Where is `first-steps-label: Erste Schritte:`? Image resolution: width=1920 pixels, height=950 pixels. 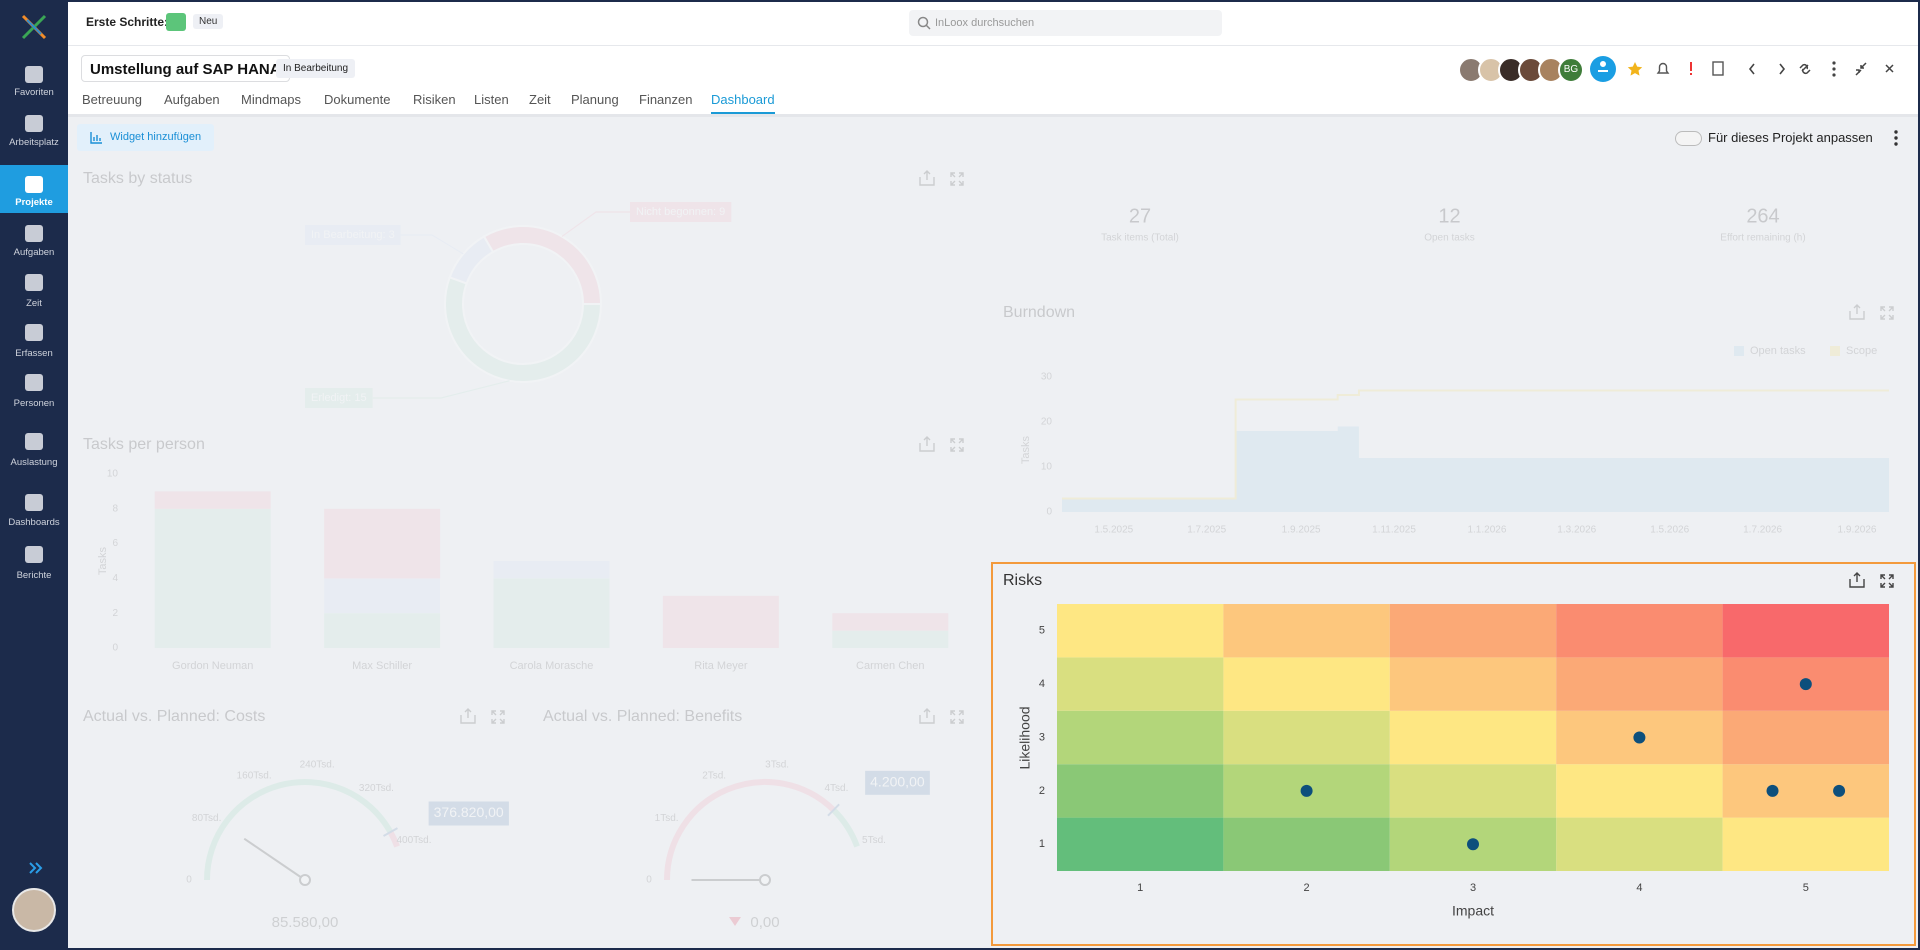
first-steps-label: Erste Schritte: is located at coordinates (127, 22).